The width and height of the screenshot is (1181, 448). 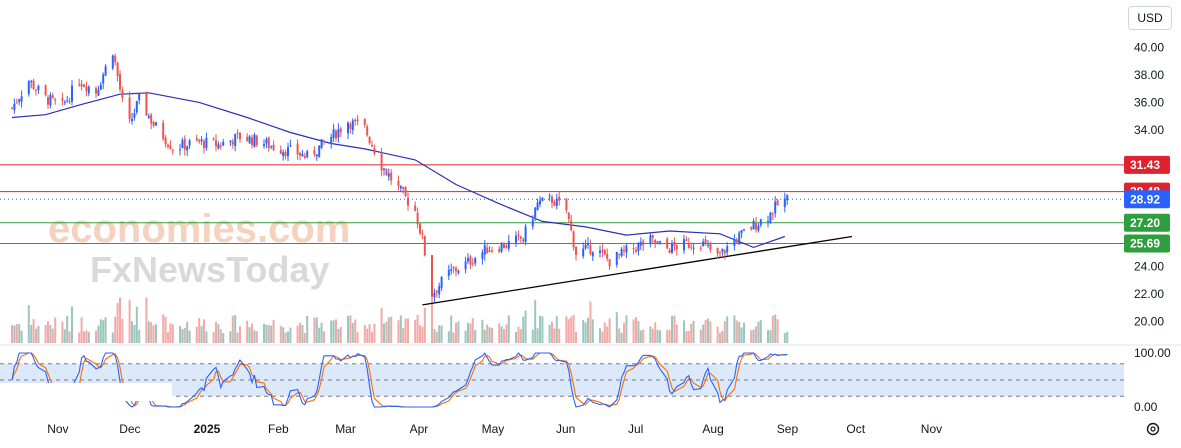 What do you see at coordinates (1149, 321) in the screenshot?
I see `price-tick: 20.00` at bounding box center [1149, 321].